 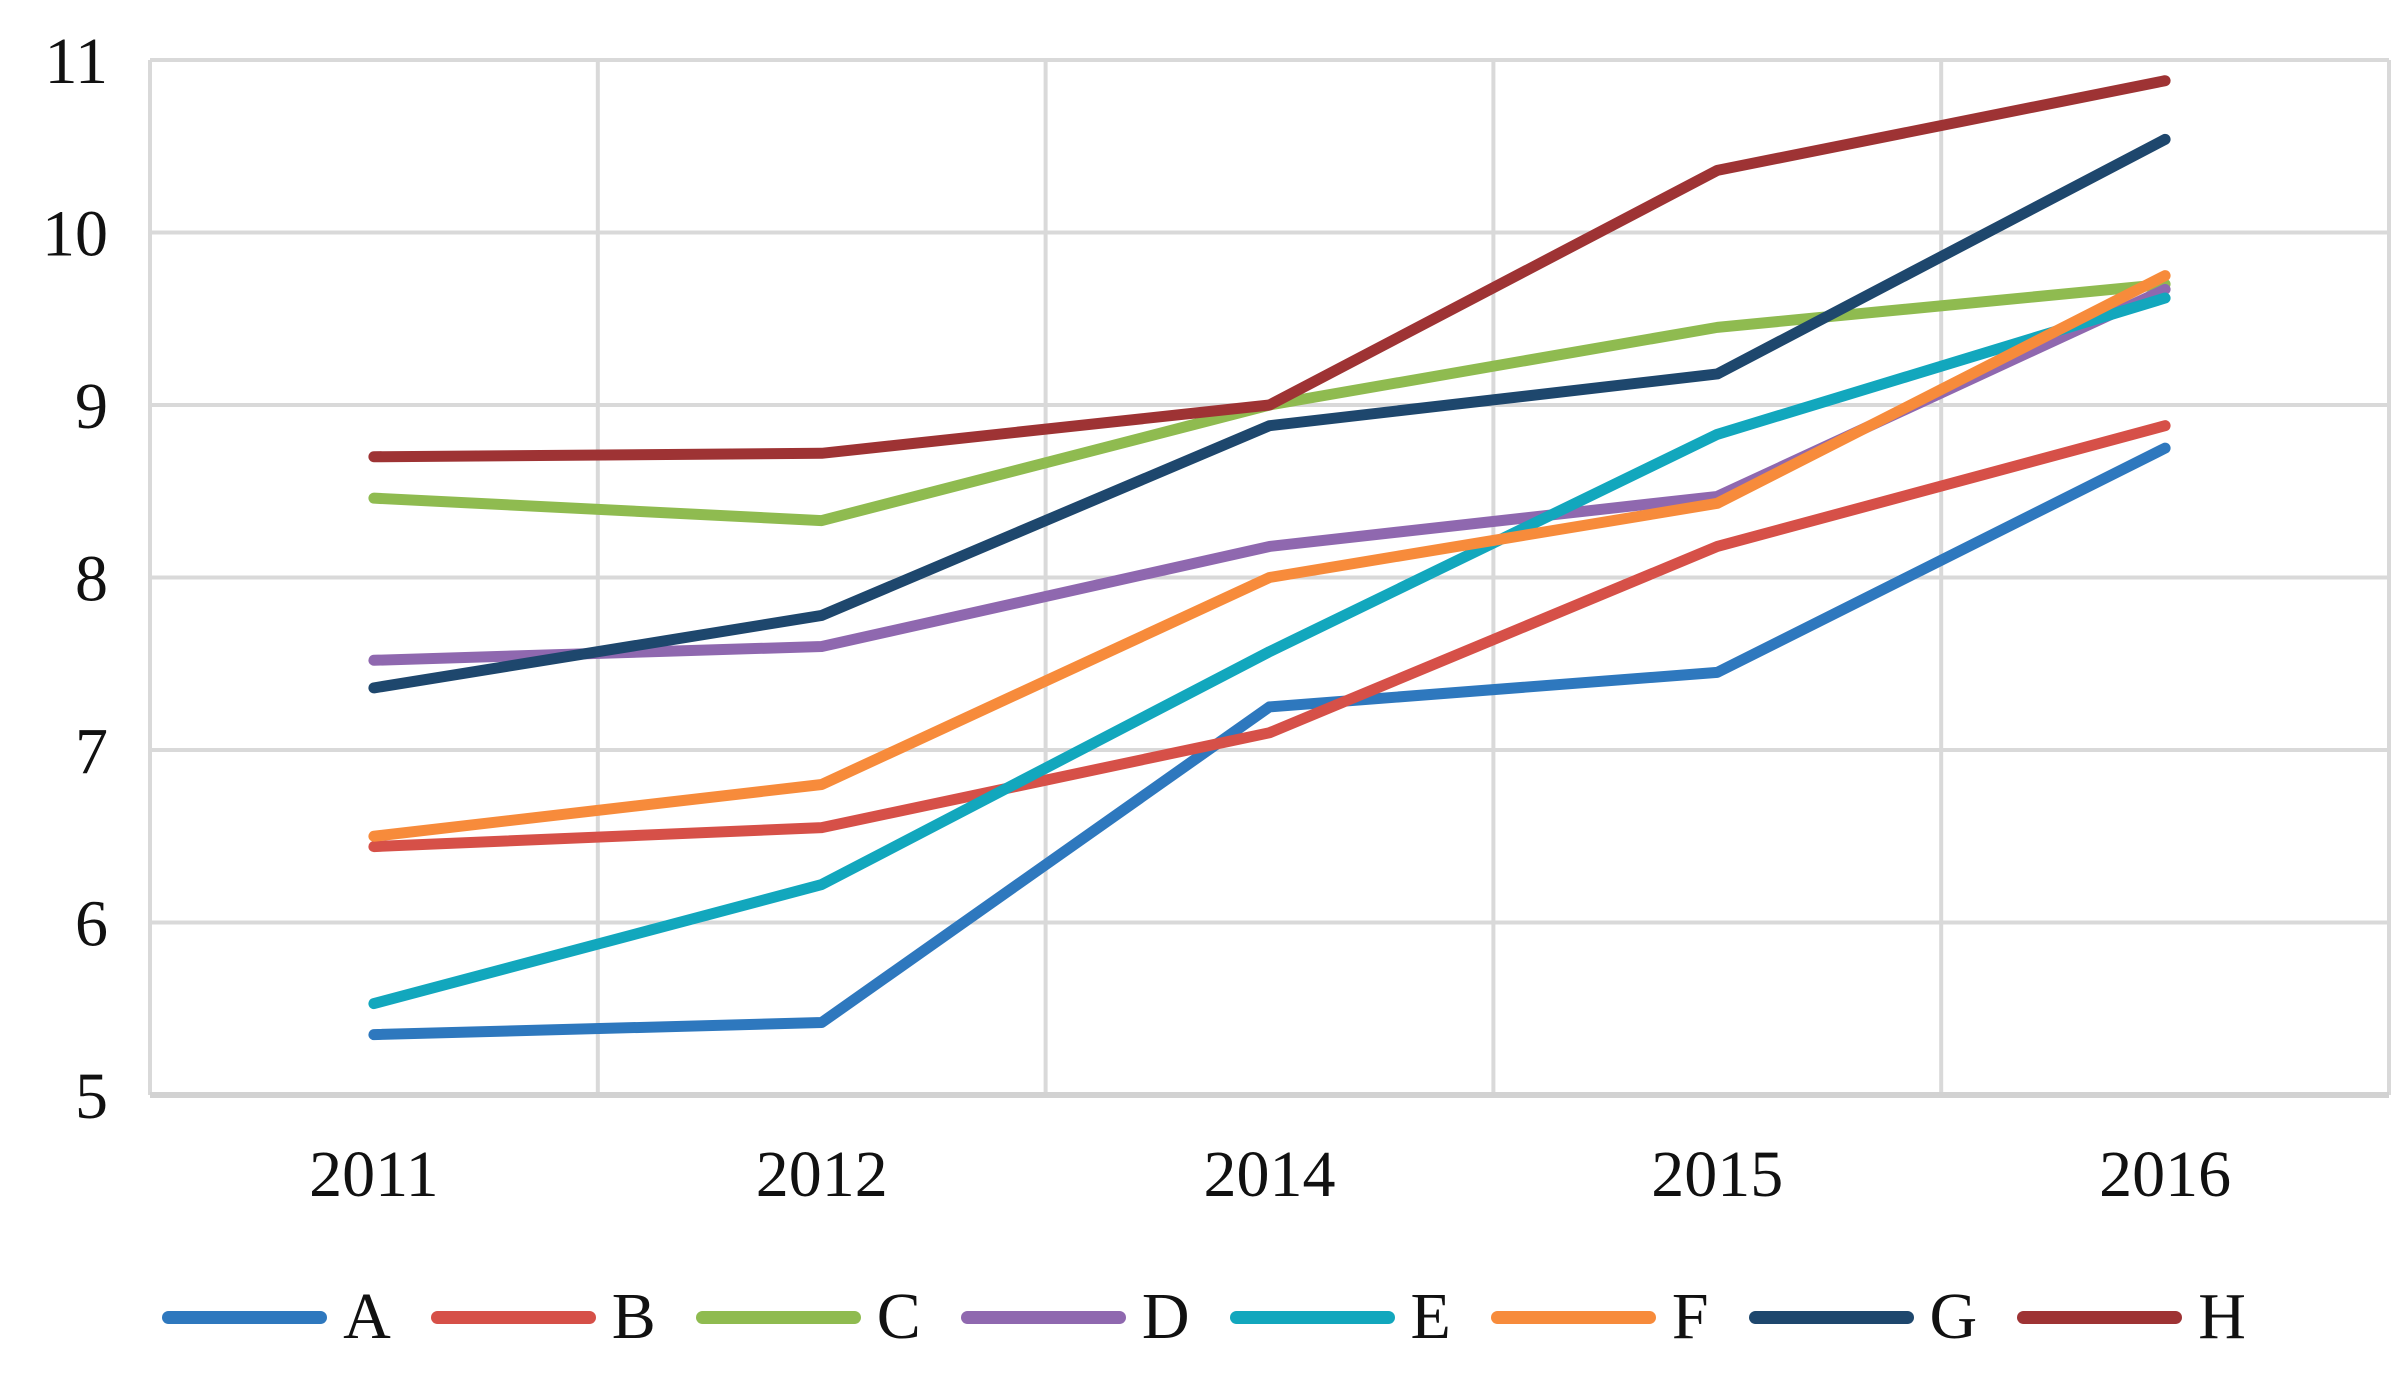 I want to click on legend-item-D: D, so click(x=1075, y=1316).